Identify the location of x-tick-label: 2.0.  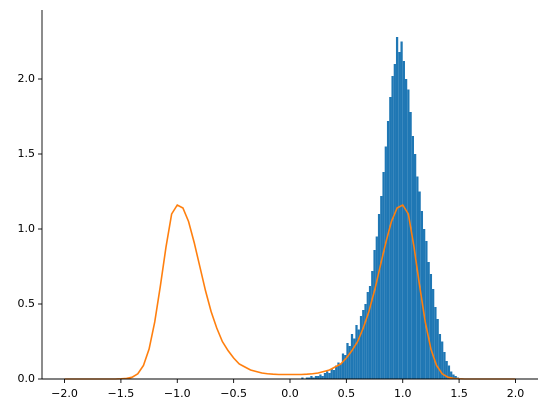
(516, 393).